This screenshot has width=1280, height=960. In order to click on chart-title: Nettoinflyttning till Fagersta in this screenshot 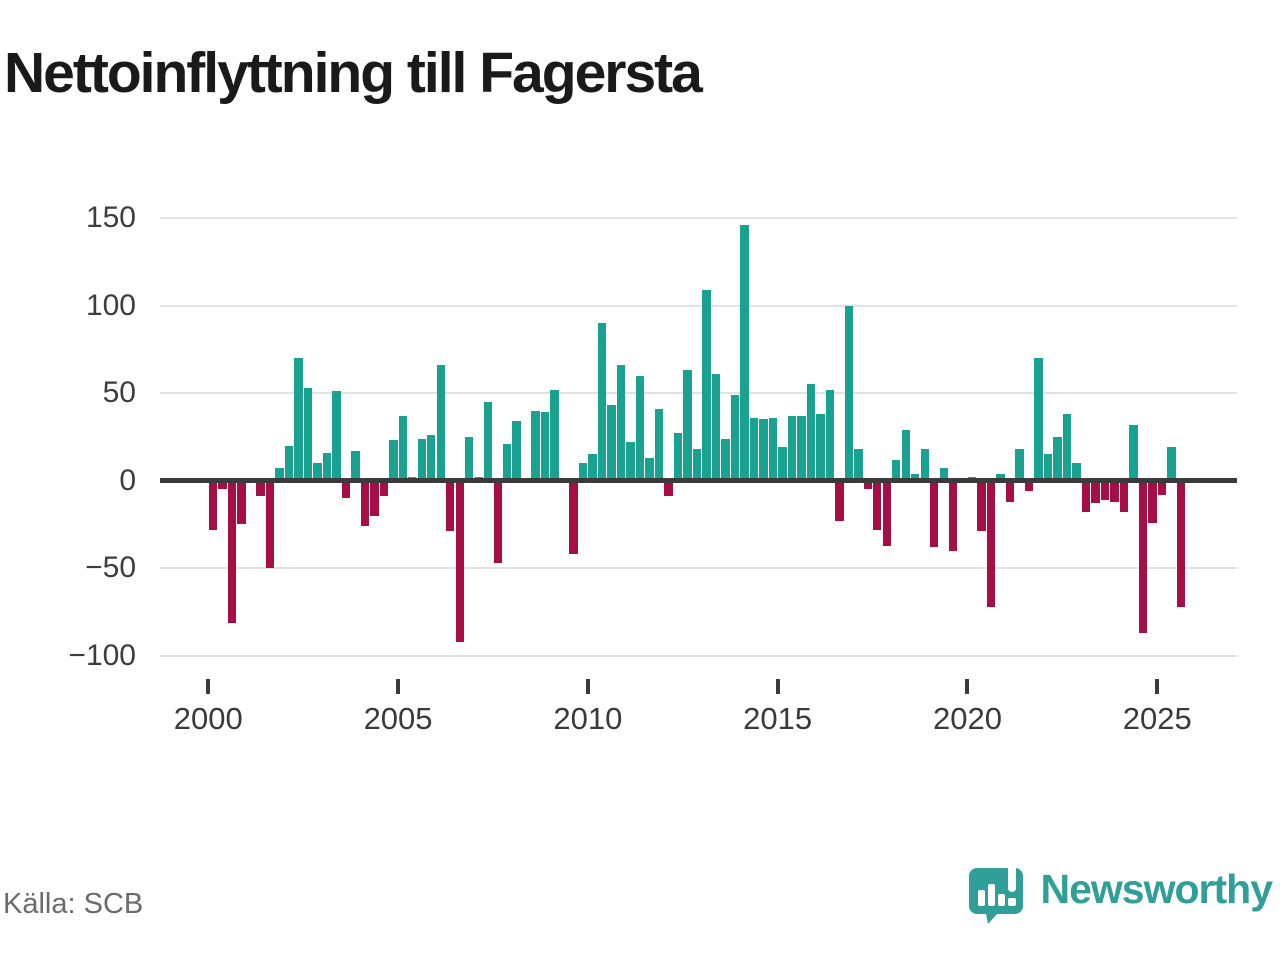, I will do `click(353, 73)`.